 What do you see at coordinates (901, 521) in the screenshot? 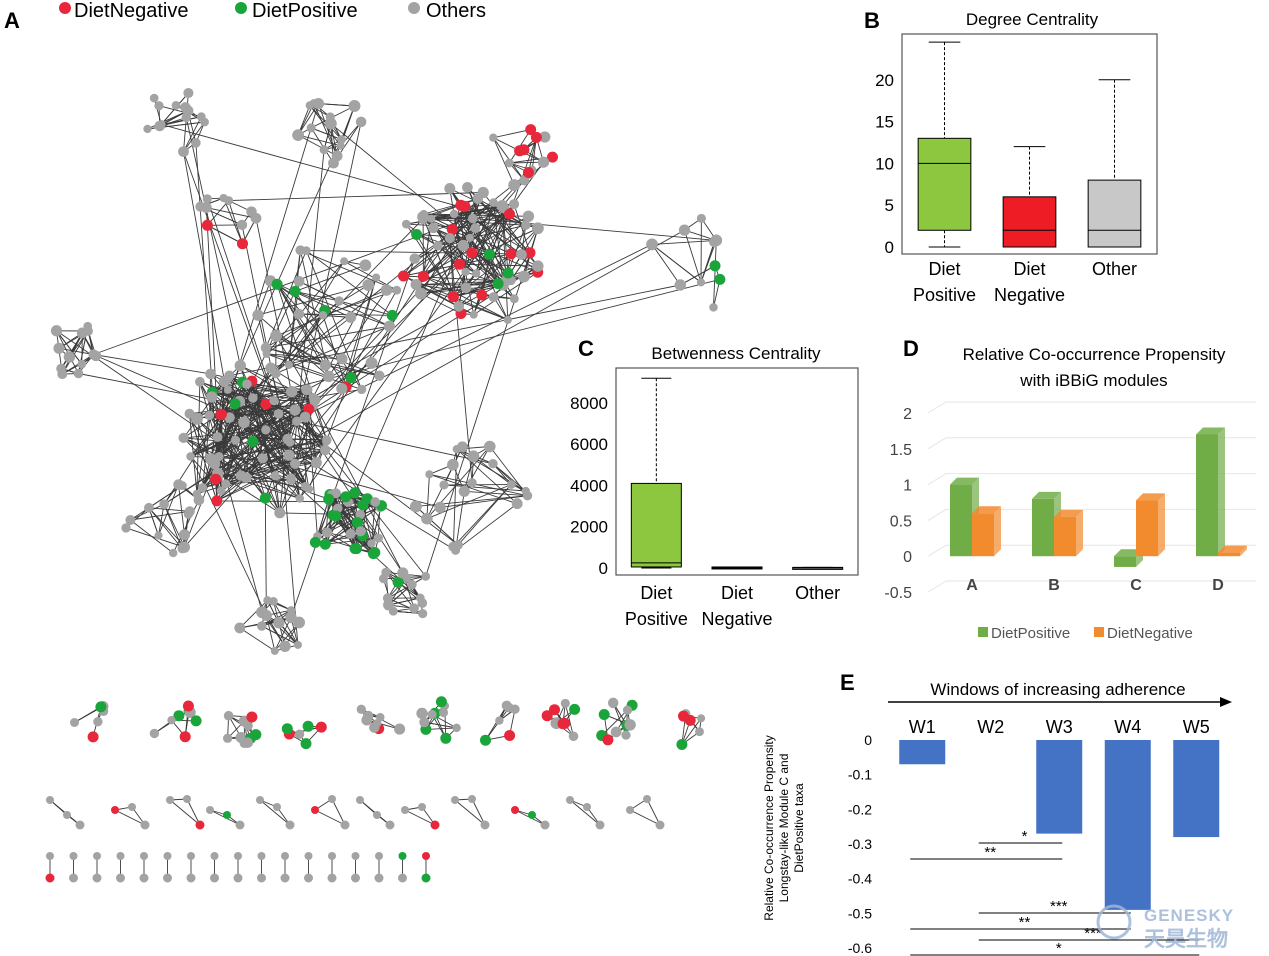
I see `y-tick-label-d-2: 0.5` at bounding box center [901, 521].